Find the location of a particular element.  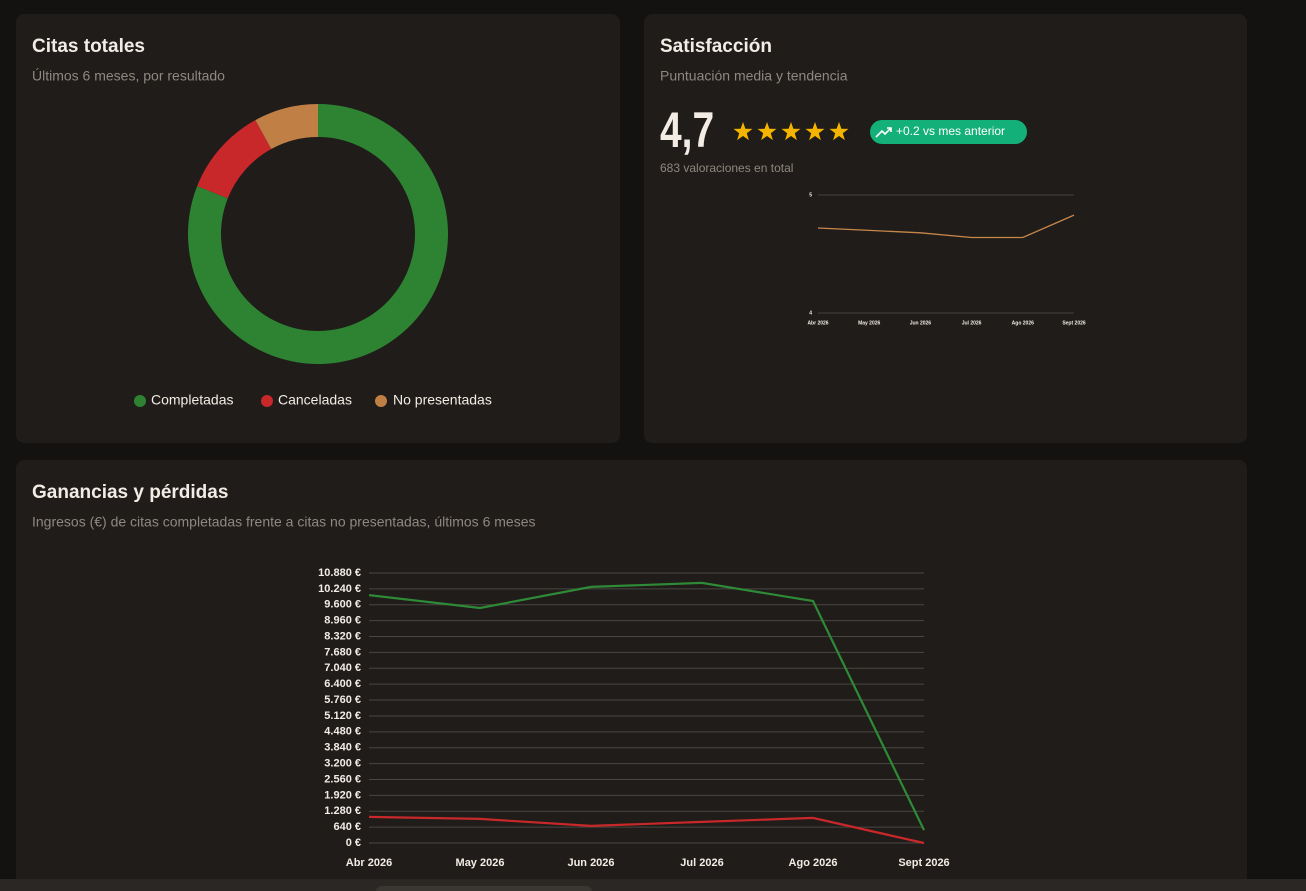

y-tick-label: 4.480 € is located at coordinates (342, 732).